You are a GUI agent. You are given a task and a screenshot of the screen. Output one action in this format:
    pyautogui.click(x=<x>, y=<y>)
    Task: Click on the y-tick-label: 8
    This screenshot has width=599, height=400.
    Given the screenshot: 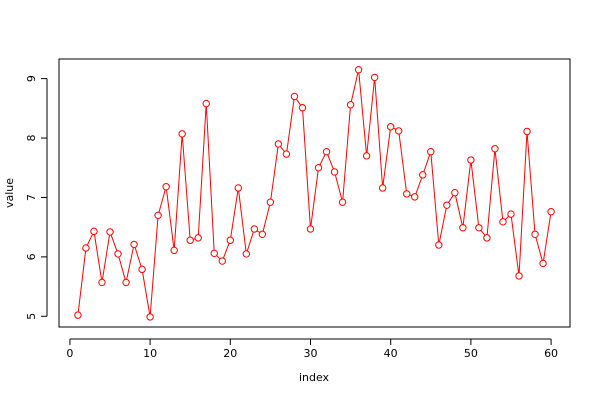 What is the action you would take?
    pyautogui.click(x=31, y=138)
    